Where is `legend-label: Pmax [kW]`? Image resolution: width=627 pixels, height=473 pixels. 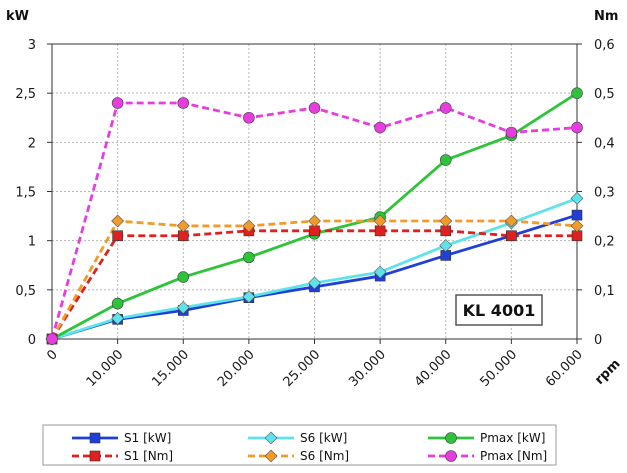 legend-label: Pmax [kW] is located at coordinates (512, 438).